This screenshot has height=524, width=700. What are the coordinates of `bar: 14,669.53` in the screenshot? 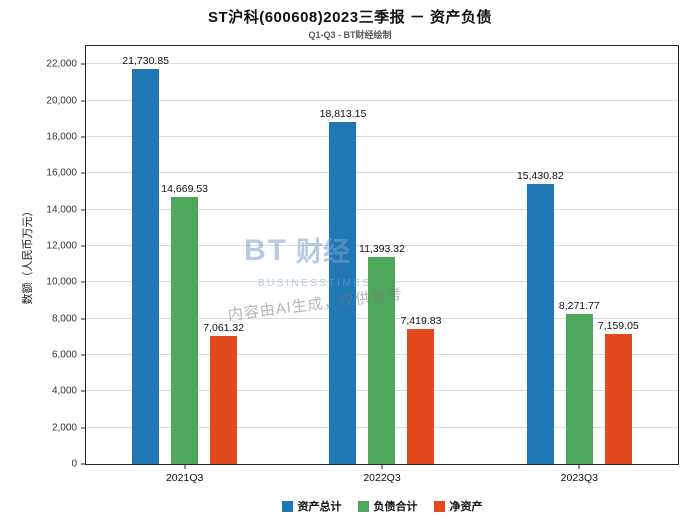 It's located at (184, 323).